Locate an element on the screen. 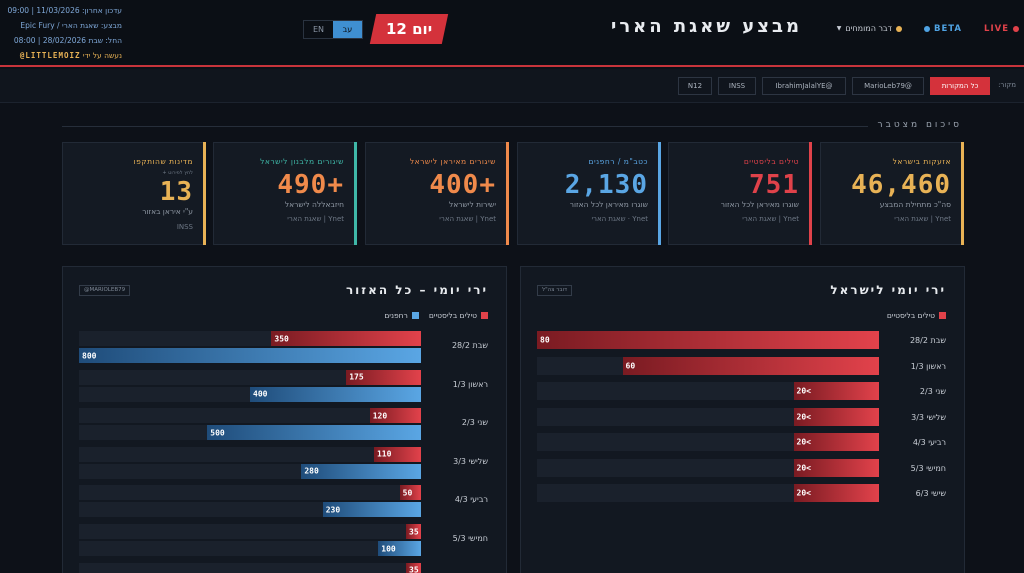  bar-value-label: 50 is located at coordinates (407, 493).